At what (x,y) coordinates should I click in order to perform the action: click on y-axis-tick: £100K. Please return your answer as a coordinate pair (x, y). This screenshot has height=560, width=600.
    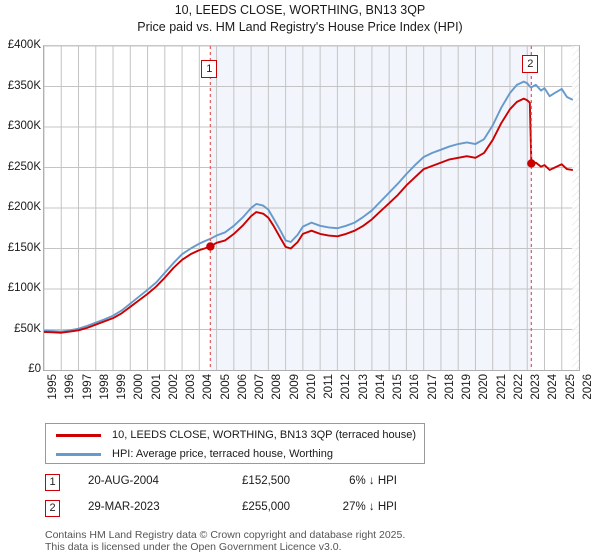
    Looking at the image, I should click on (24, 288).